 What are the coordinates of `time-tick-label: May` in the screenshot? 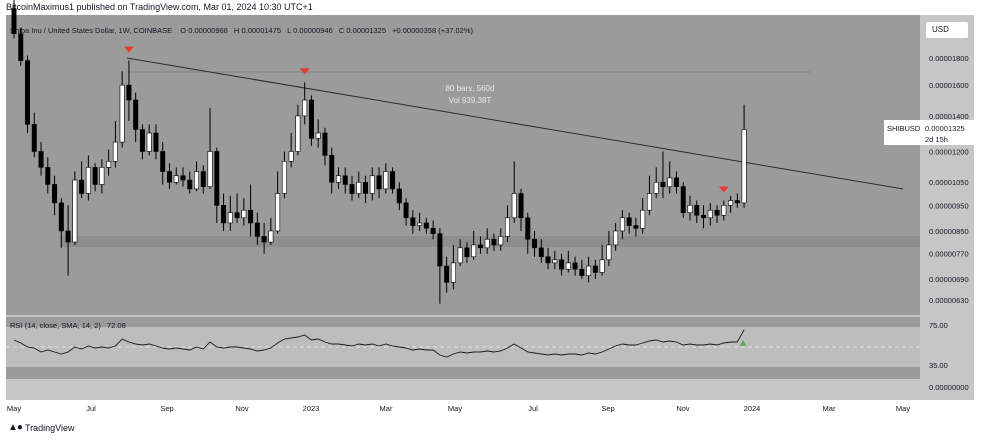 It's located at (455, 408).